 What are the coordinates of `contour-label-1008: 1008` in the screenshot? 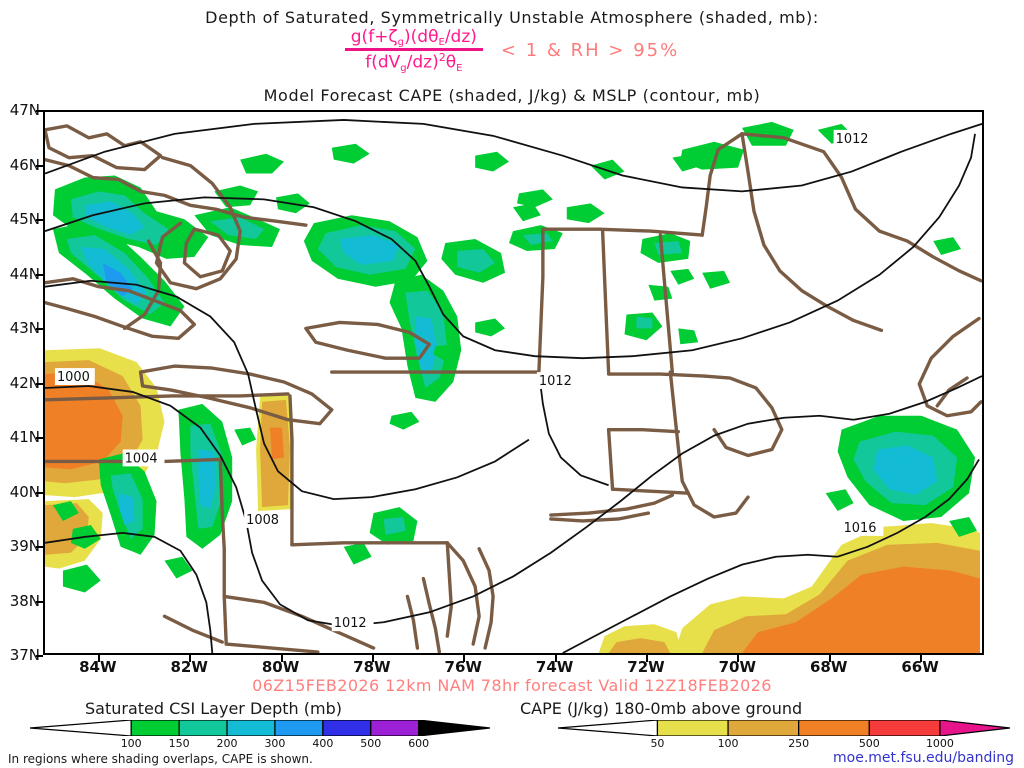 It's located at (262, 520).